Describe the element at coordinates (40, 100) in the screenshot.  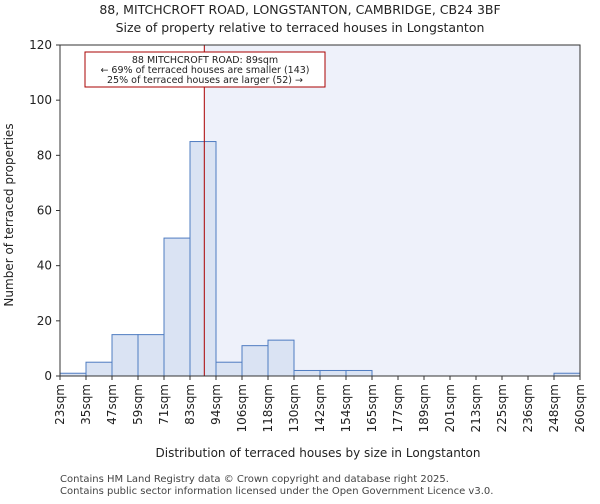
I see `y-tick-label: 100` at that location.